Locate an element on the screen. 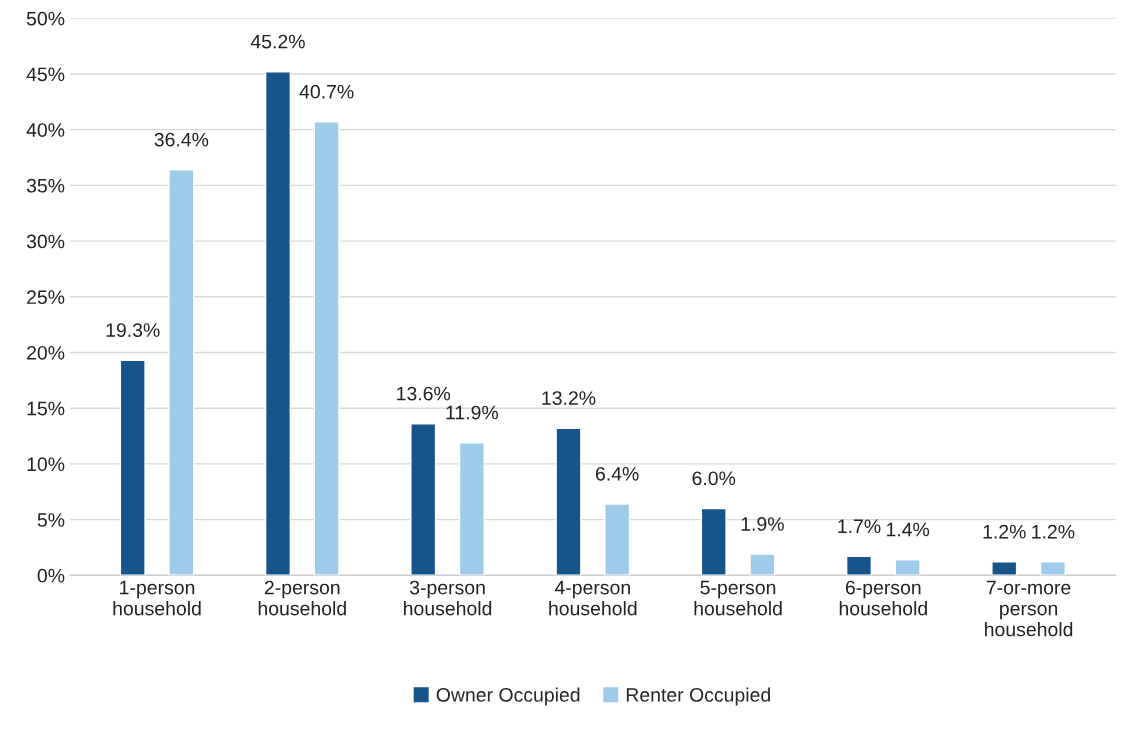 The image size is (1127, 731). y-tick-label: 50% is located at coordinates (45, 18).